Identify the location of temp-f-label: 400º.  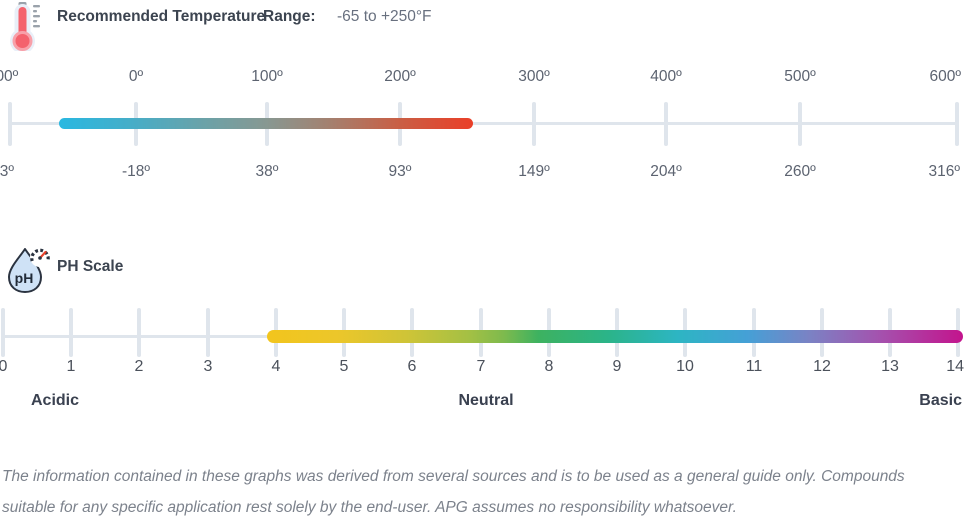
(666, 76).